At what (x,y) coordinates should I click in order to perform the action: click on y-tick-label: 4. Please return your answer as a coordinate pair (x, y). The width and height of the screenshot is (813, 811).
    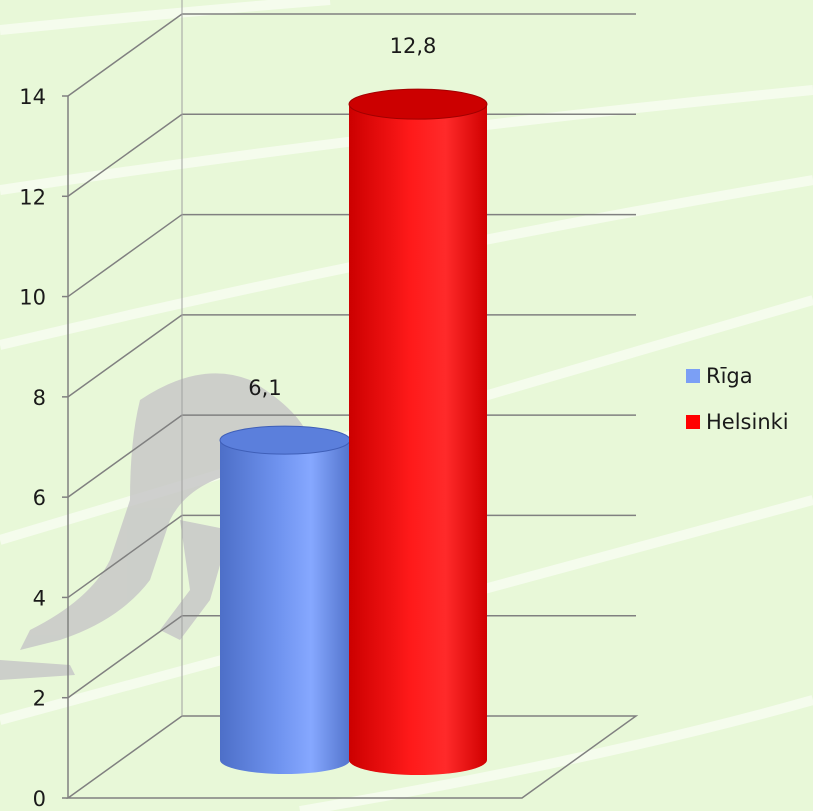
    Looking at the image, I should click on (39, 598).